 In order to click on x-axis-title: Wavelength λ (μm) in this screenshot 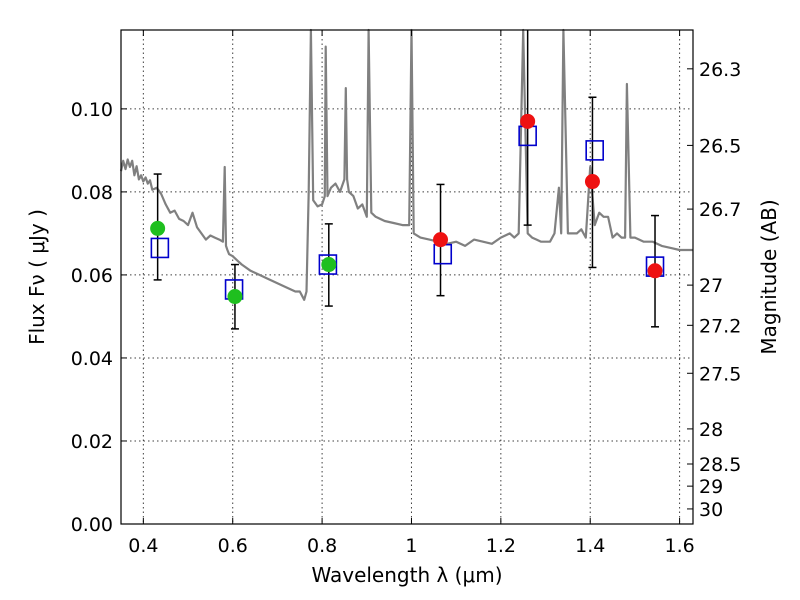, I will do `click(406, 575)`.